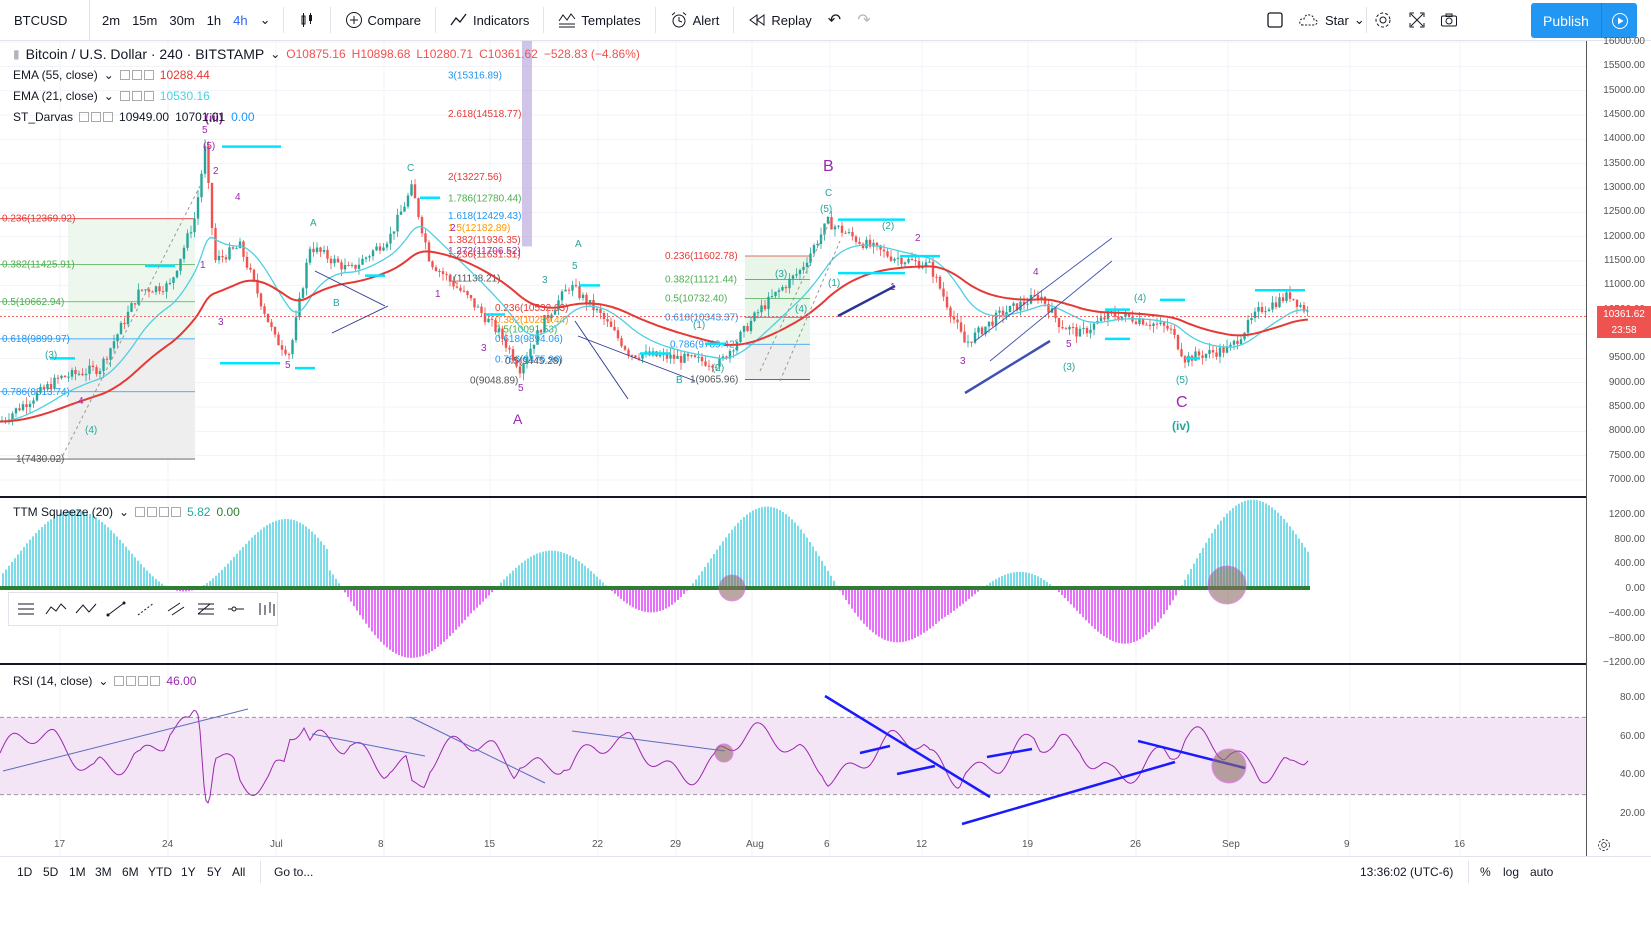  I want to click on time-axis: 17 24 Jul 8 15 22 29 Aug 6 12 19 26 Sep 9 16, so click(793, 847).